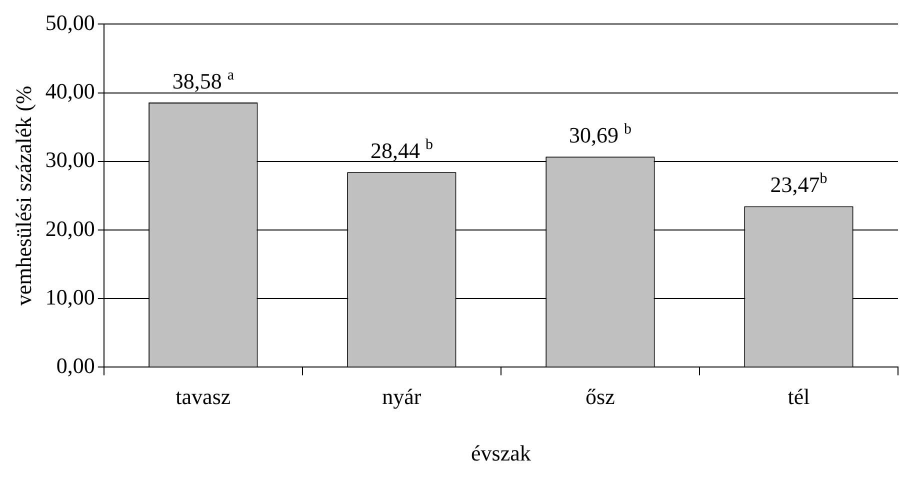 The width and height of the screenshot is (916, 480). Describe the element at coordinates (402, 397) in the screenshot. I see `x-tick-label: nyár` at that location.